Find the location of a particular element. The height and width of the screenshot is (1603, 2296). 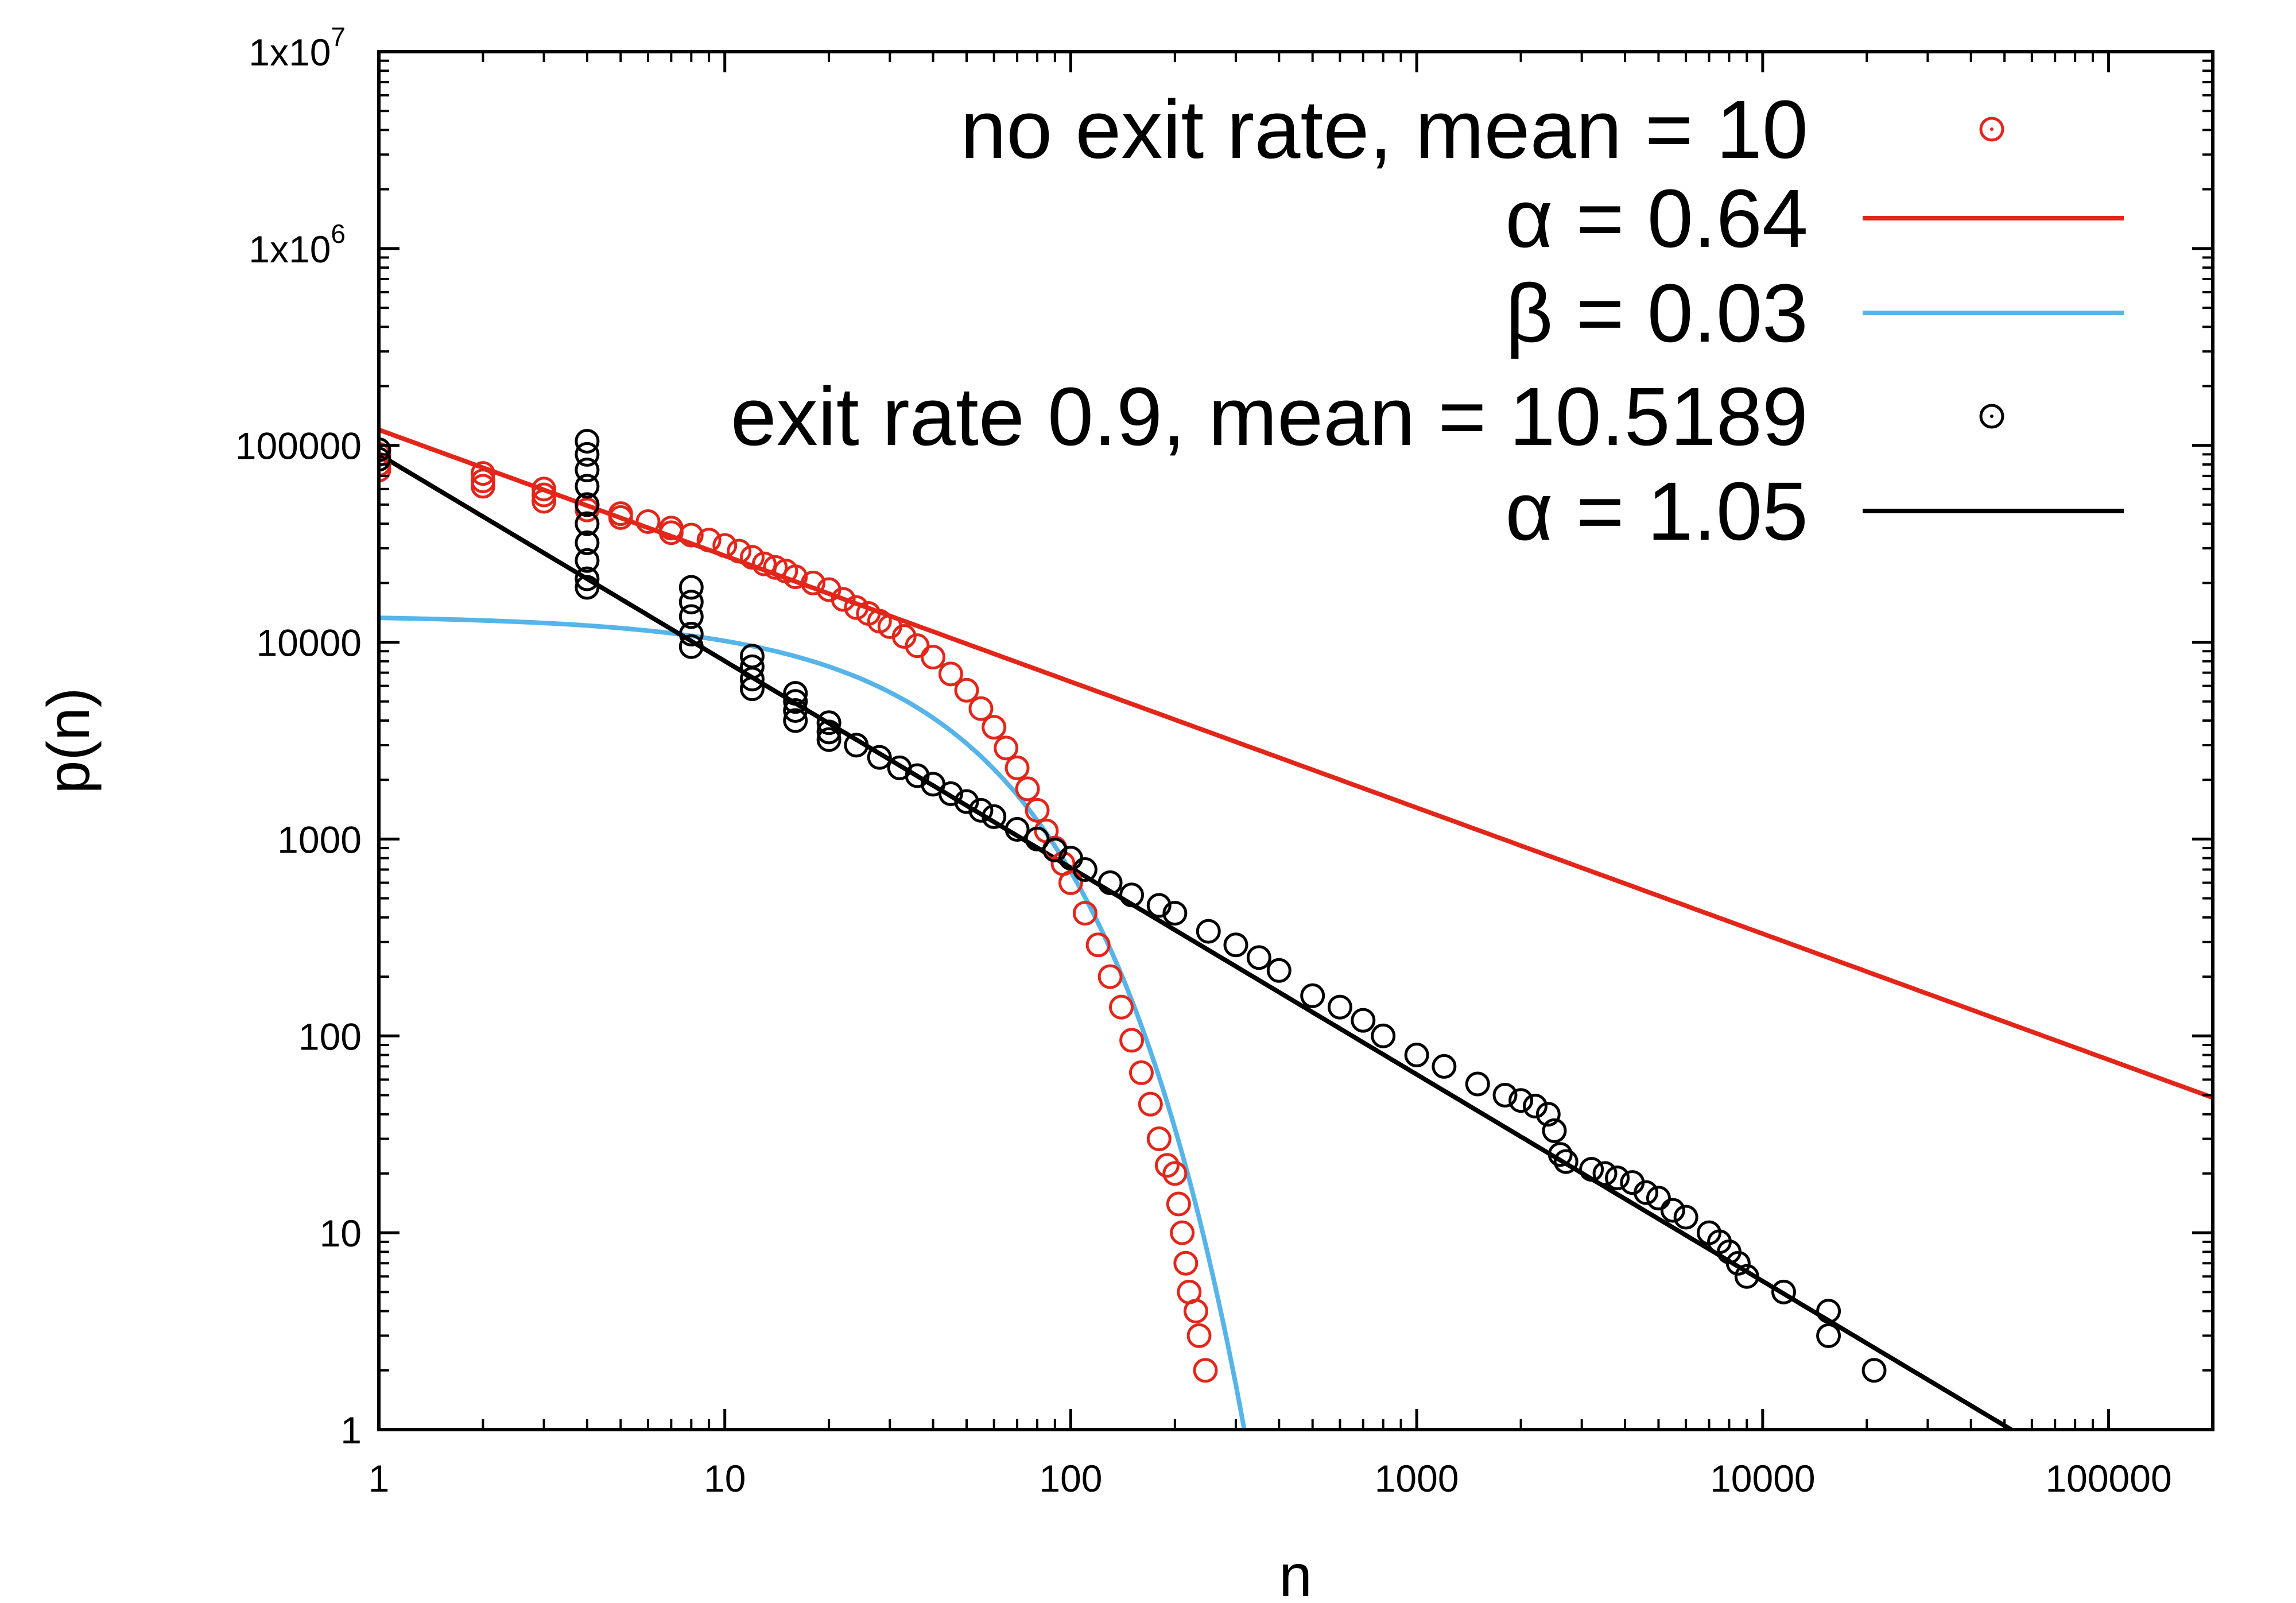

x-tick-label: 10 is located at coordinates (725, 1478).